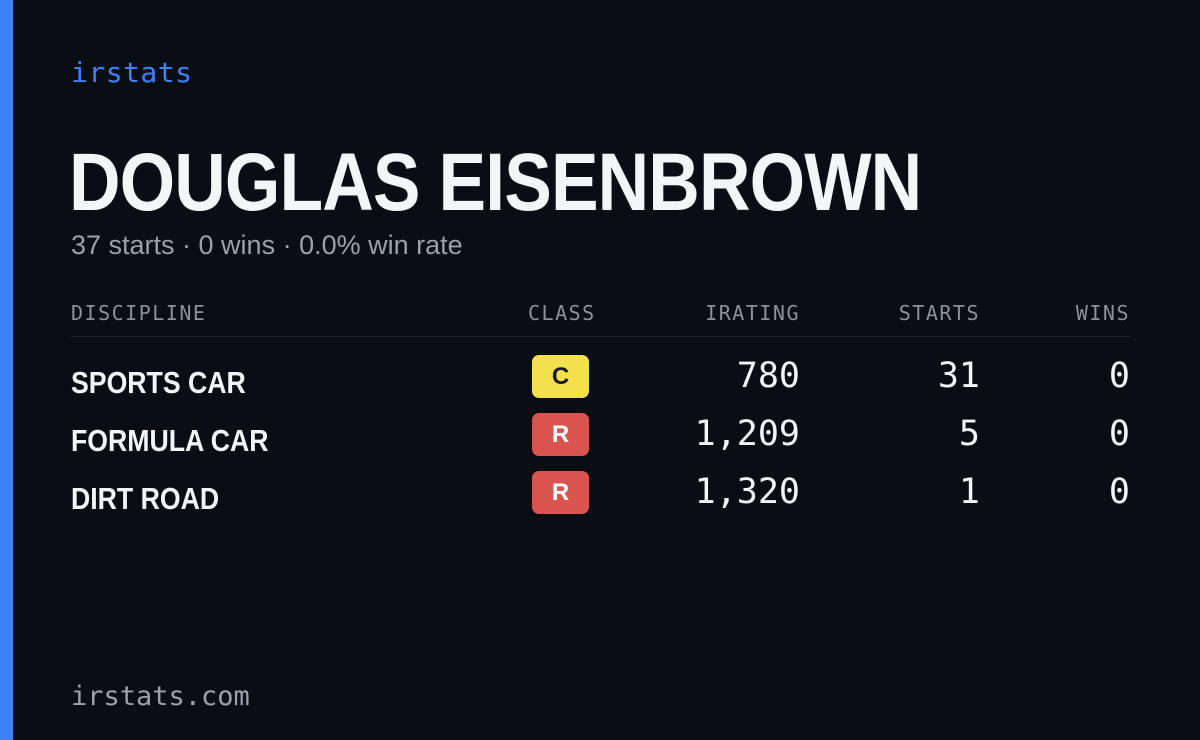  What do you see at coordinates (267, 245) in the screenshot?
I see `driver-summary: 37 starts · 0 wins · 0.0% win rate` at bounding box center [267, 245].